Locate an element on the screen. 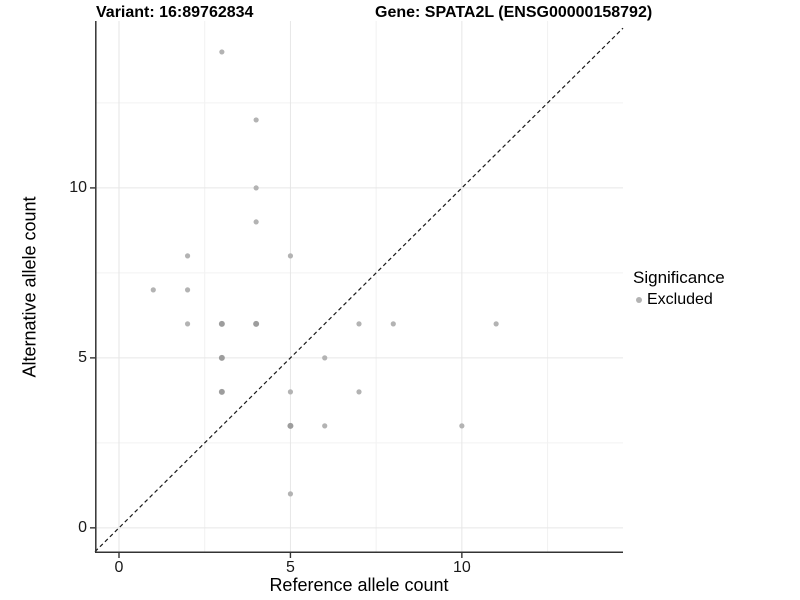 The height and width of the screenshot is (600, 800). x-tick-label: 5 is located at coordinates (290, 567).